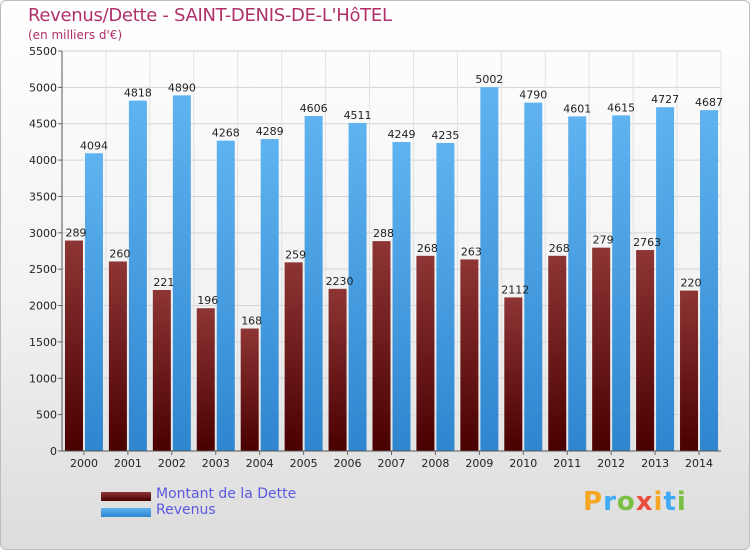 The height and width of the screenshot is (550, 750). I want to click on y-tick-label: 0, so click(53, 451).